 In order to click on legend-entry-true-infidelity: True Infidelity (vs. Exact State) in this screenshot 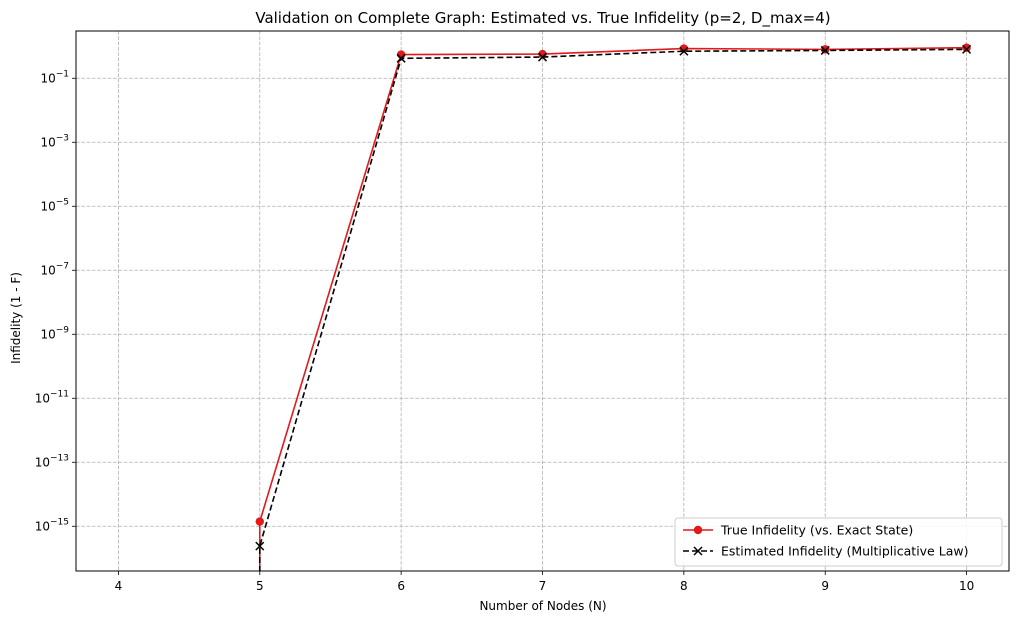, I will do `click(798, 530)`.